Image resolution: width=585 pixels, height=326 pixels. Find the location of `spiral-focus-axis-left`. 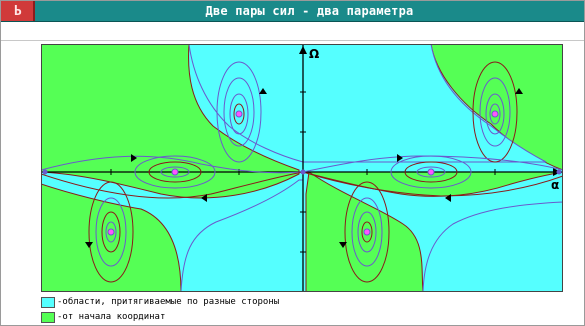

spiral-focus-axis-left is located at coordinates (175, 172).